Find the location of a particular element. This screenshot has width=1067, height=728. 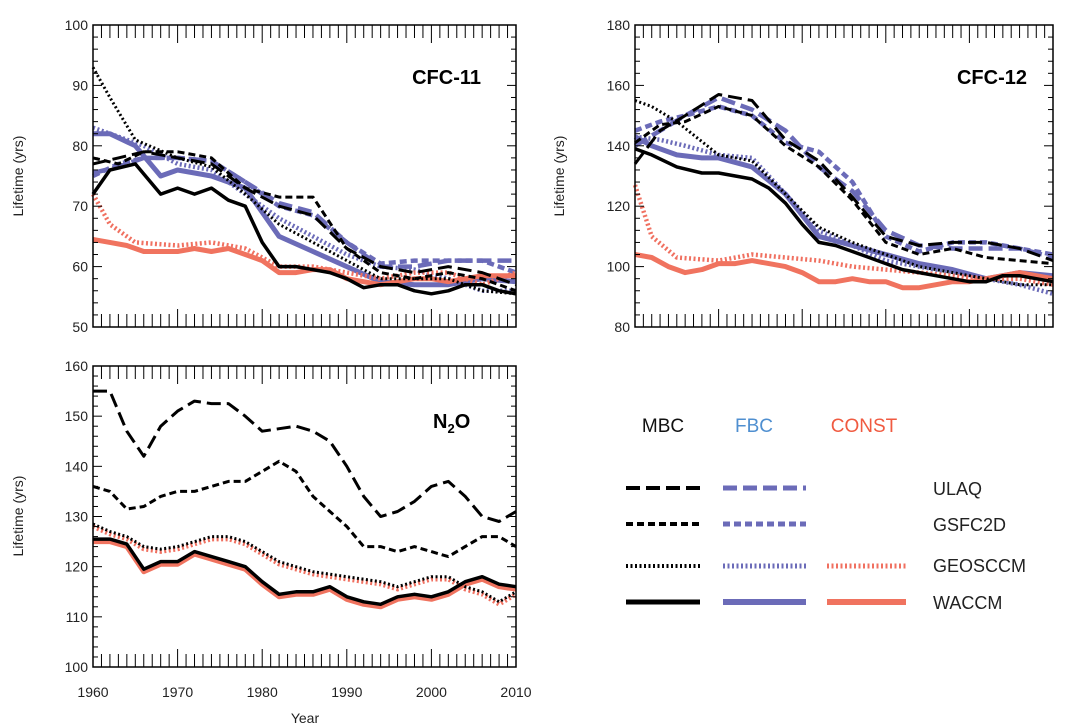

x-tick-label-n2o: 1980 is located at coordinates (262, 692).